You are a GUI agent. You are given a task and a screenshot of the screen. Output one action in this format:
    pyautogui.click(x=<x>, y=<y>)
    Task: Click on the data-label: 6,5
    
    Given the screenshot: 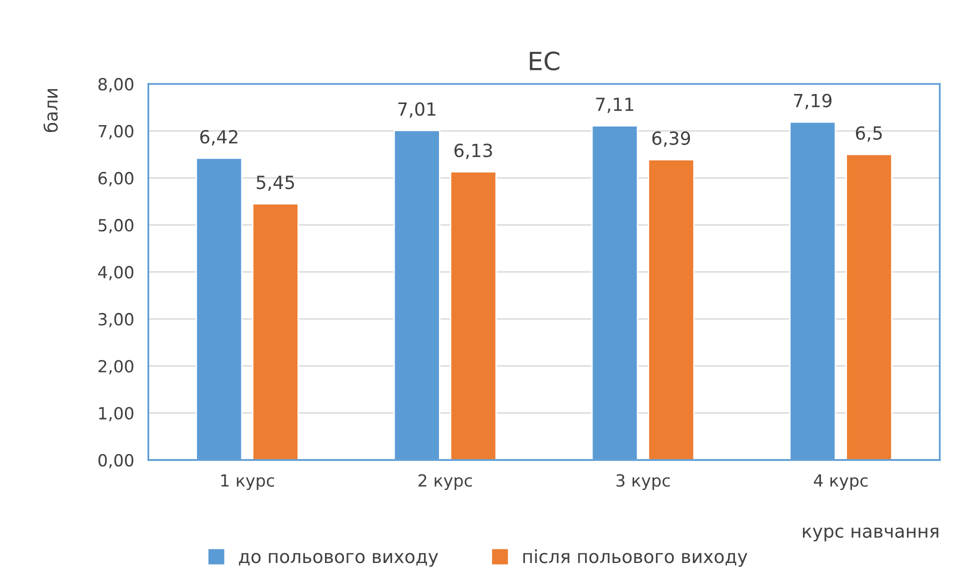 What is the action you would take?
    pyautogui.click(x=869, y=134)
    